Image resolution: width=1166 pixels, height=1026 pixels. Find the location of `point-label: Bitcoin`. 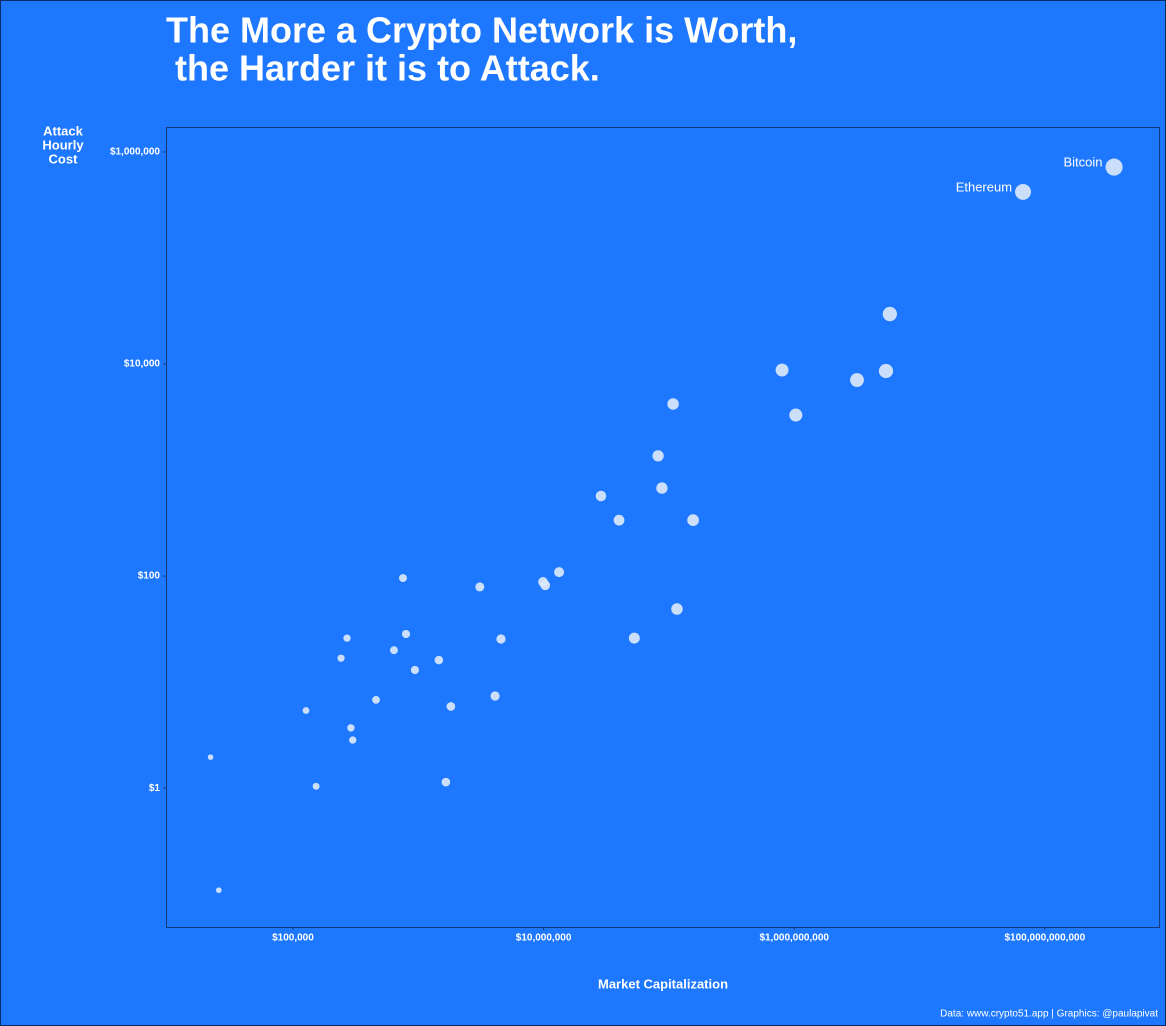

point-label: Bitcoin is located at coordinates (1083, 162).